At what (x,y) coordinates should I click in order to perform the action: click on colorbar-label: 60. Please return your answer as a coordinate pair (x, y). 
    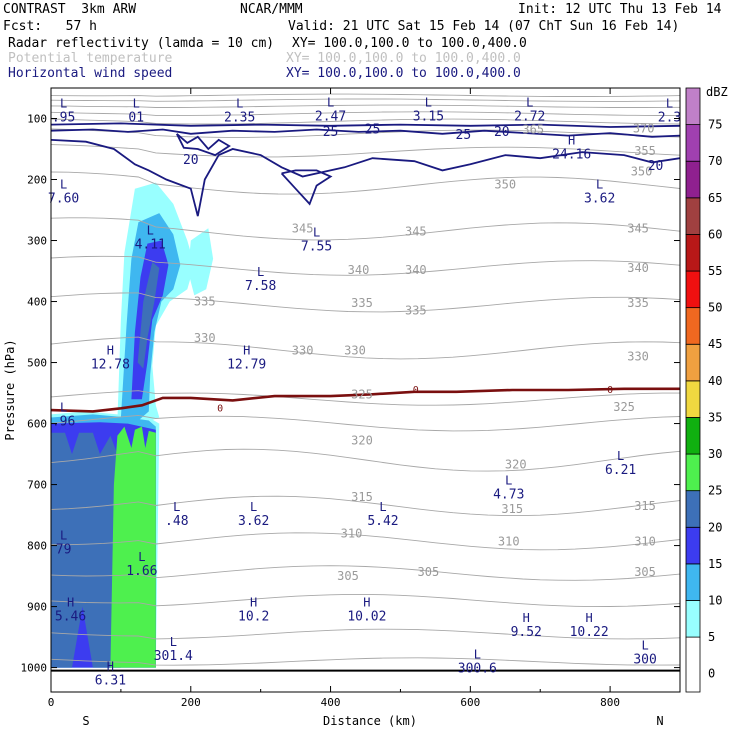
    Looking at the image, I should click on (715, 234).